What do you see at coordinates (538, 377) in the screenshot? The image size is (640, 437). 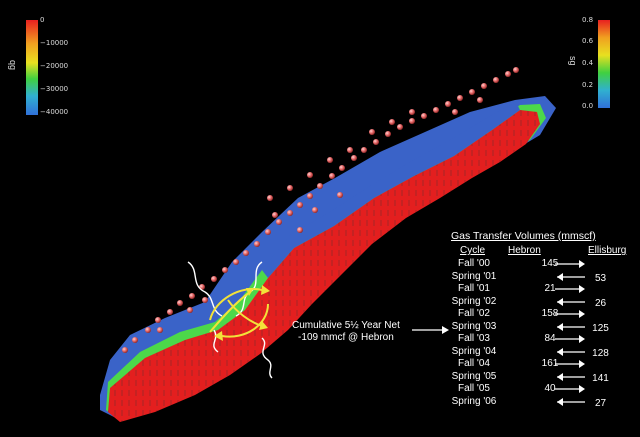 I see `table-row: Spring '05 141` at bounding box center [538, 377].